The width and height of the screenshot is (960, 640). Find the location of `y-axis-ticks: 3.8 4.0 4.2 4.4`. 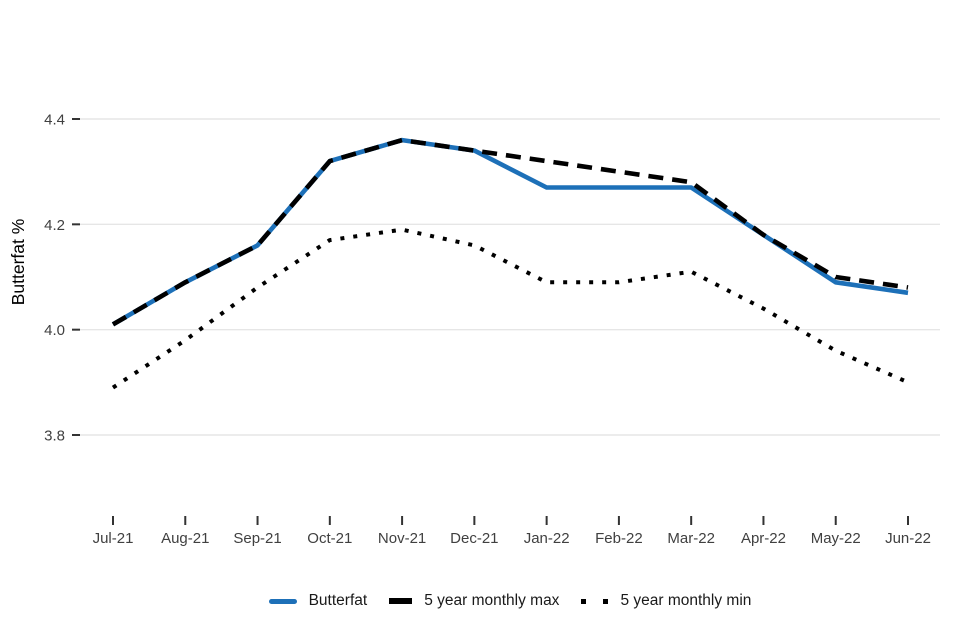

y-axis-ticks: 3.8 4.0 4.2 4.4 is located at coordinates (62, 278).